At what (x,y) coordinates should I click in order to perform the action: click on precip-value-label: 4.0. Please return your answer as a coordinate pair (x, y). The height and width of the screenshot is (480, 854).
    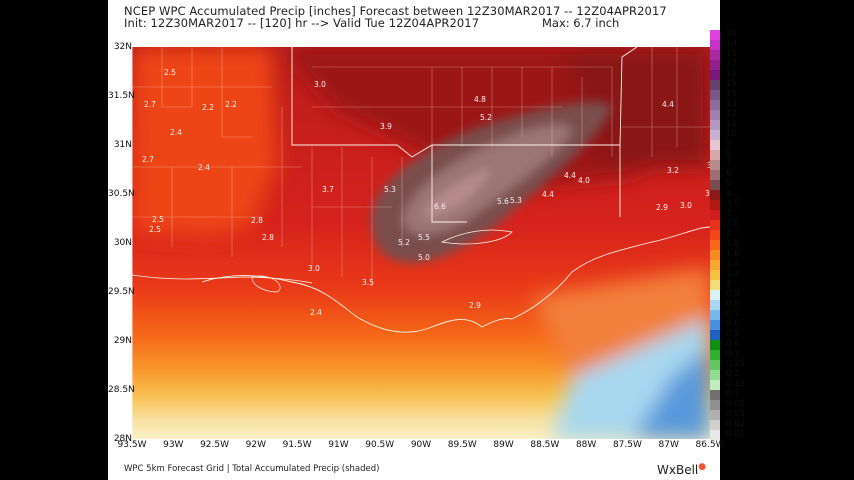
    Looking at the image, I should click on (584, 180).